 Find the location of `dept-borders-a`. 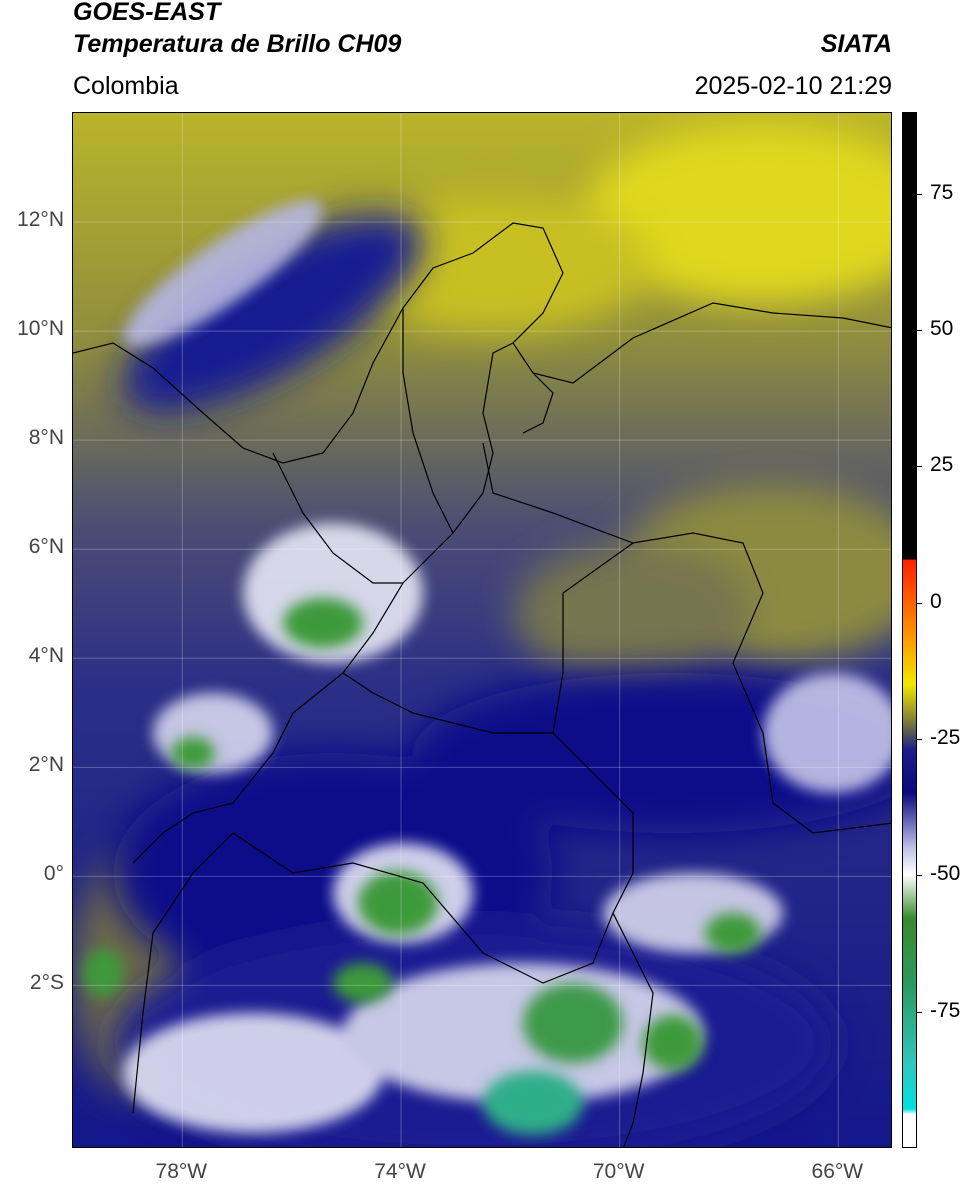

dept-borders-a is located at coordinates (337, 518).